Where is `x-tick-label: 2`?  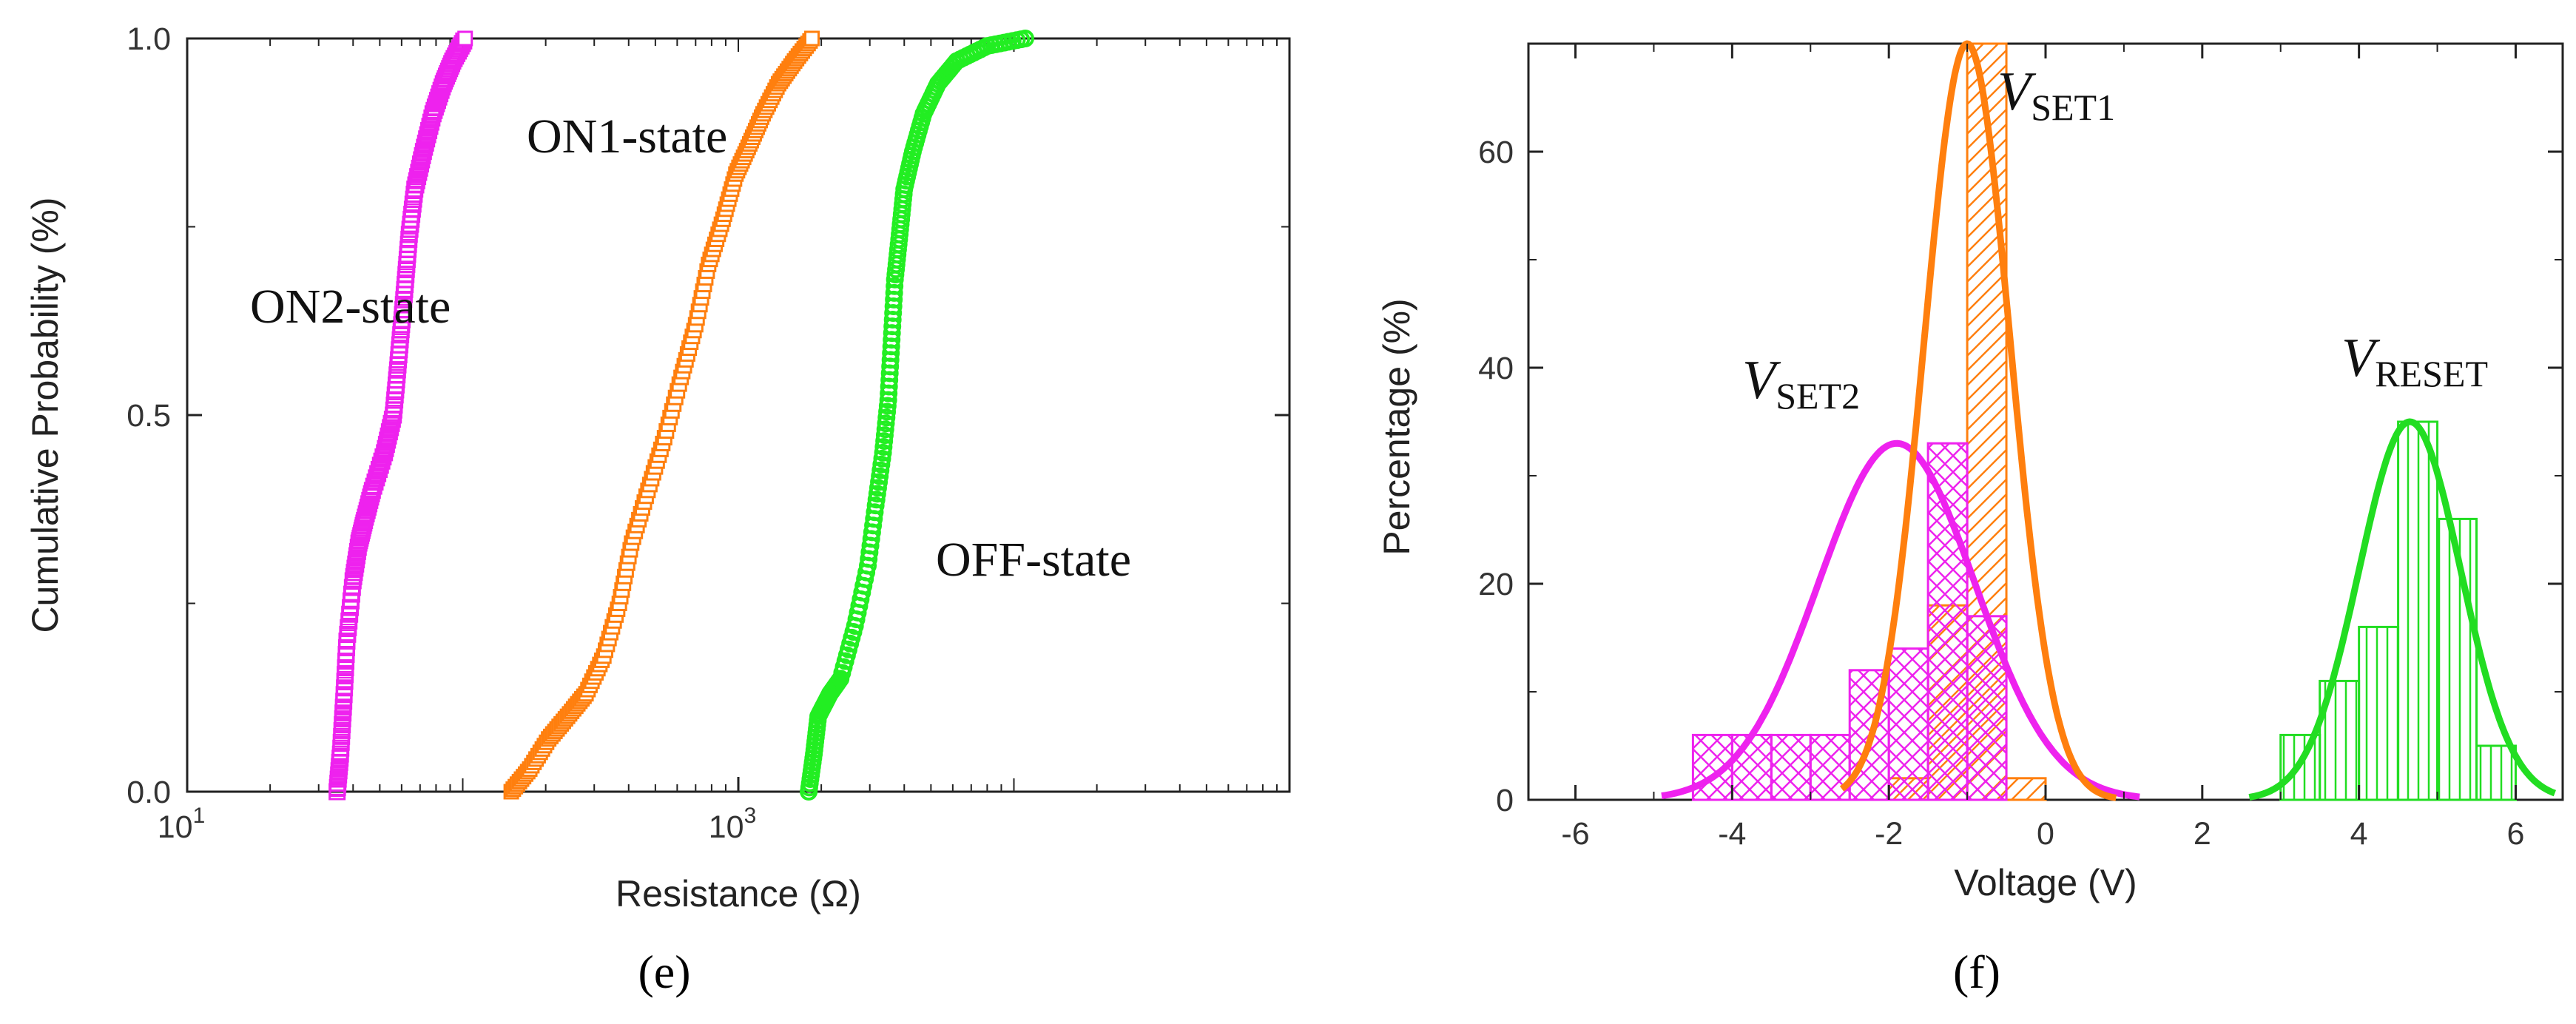
x-tick-label: 2 is located at coordinates (2202, 834).